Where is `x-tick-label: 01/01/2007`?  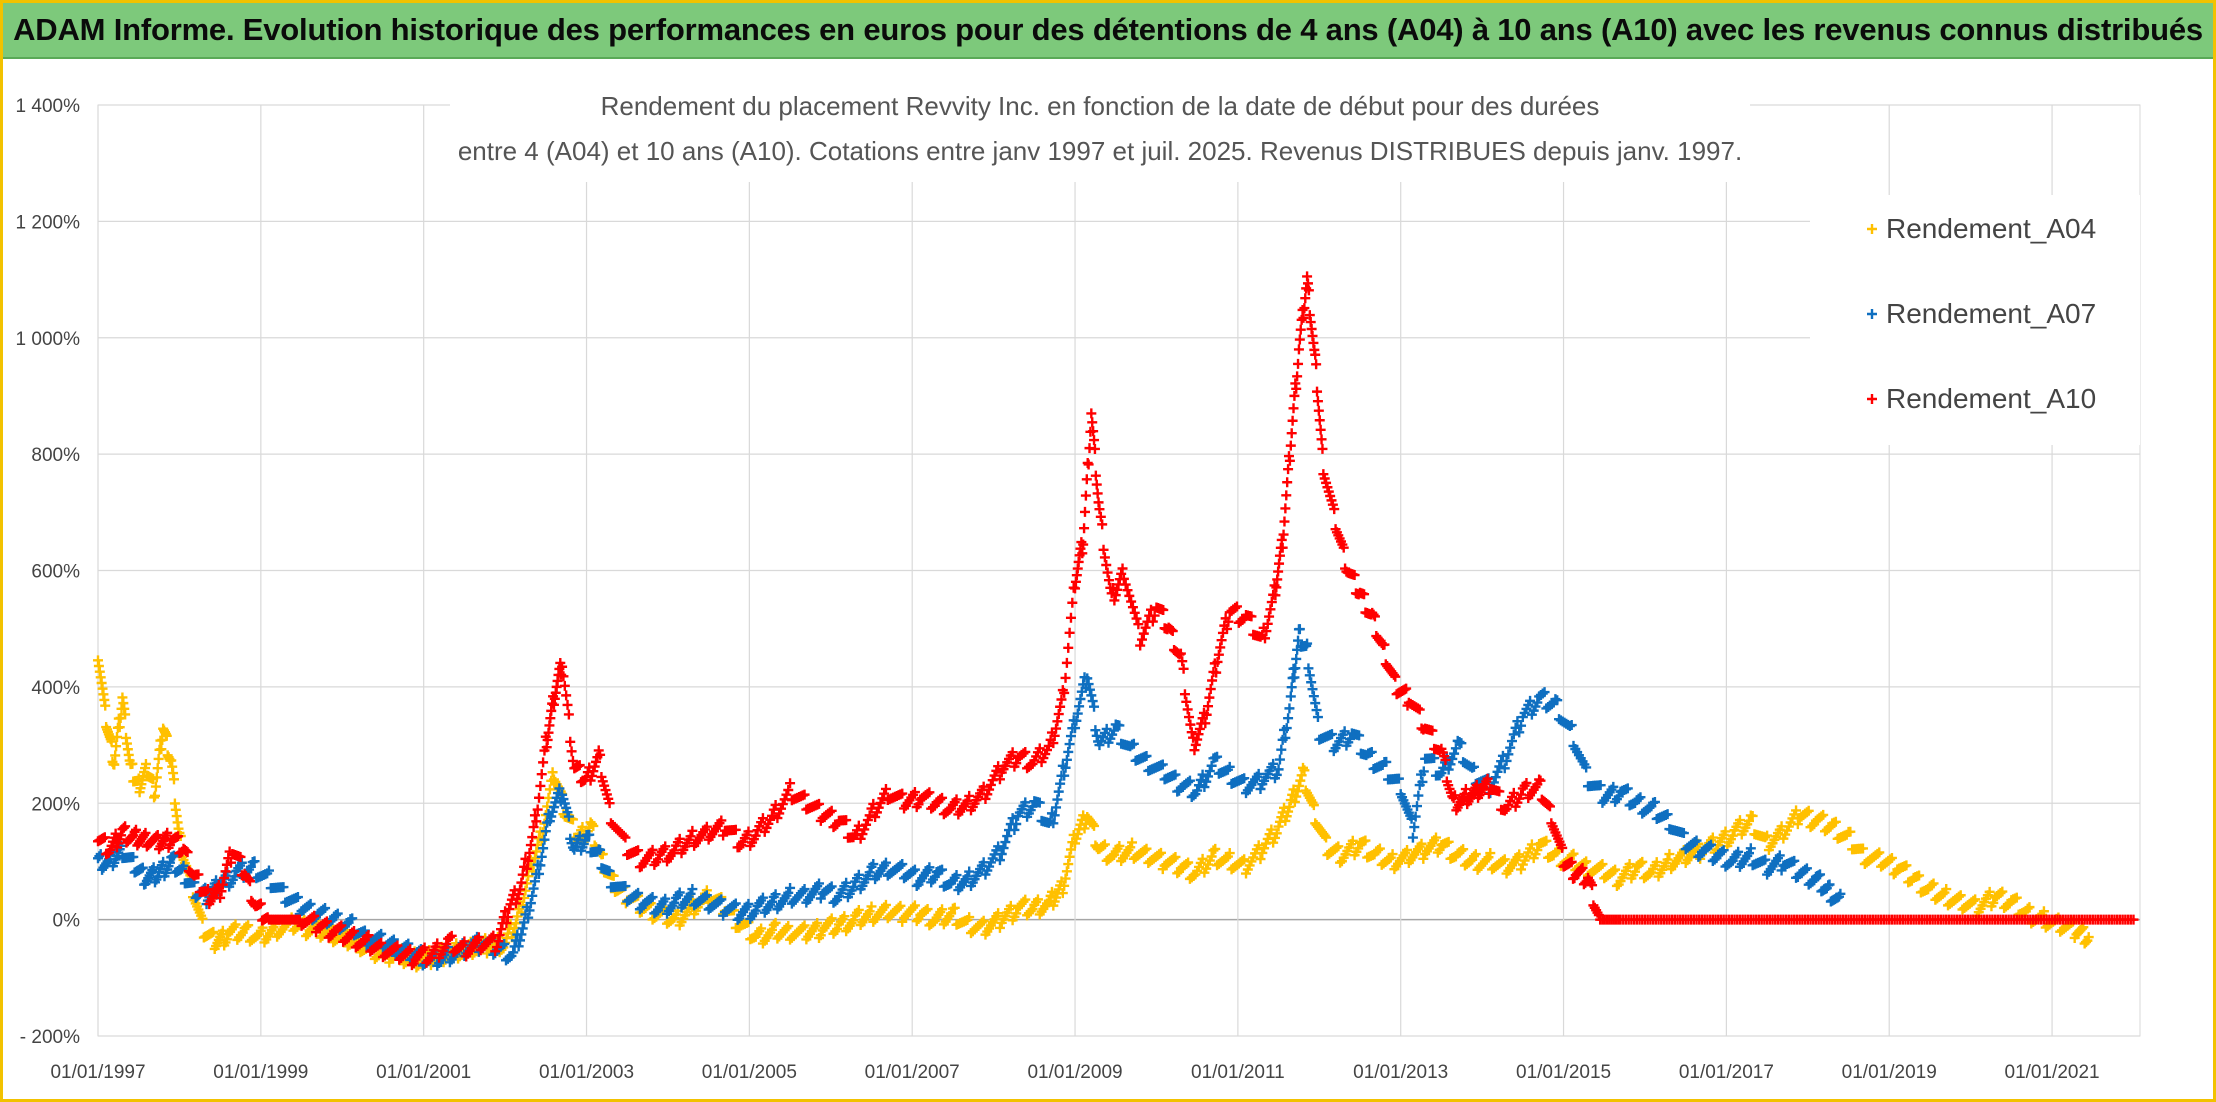
x-tick-label: 01/01/2007 is located at coordinates (912, 1072).